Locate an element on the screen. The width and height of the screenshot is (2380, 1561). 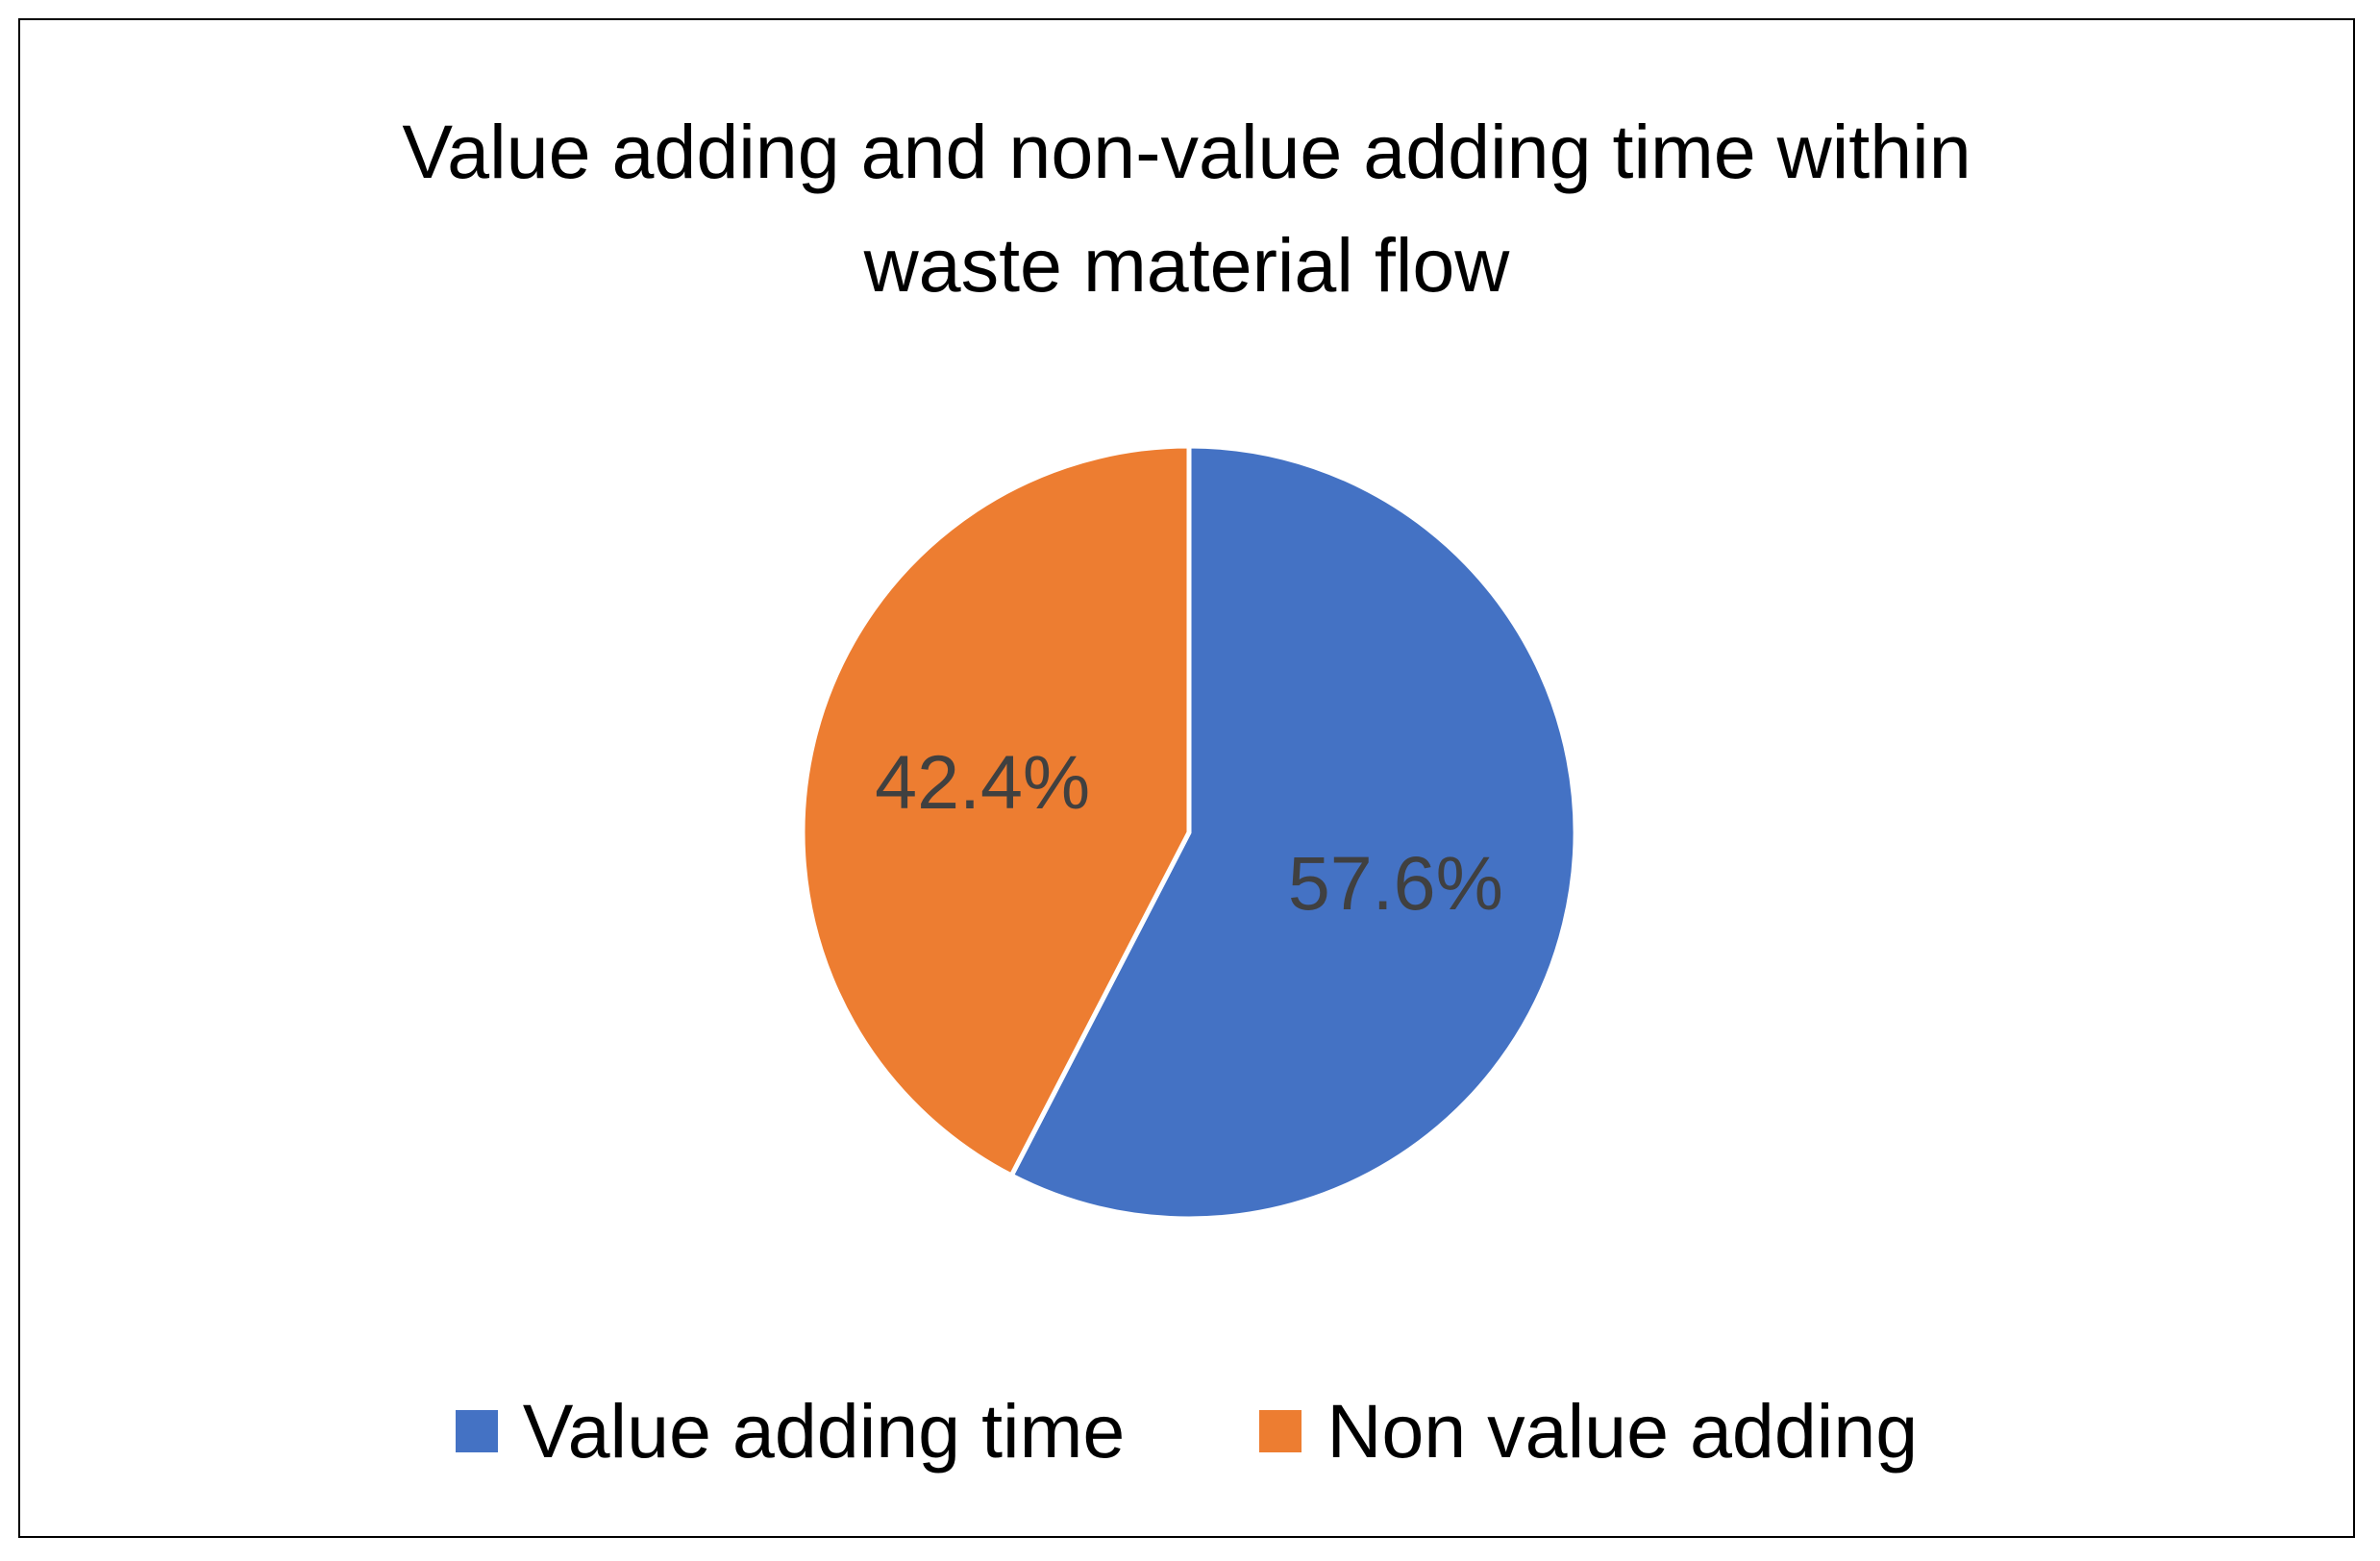
legend: Value adding time Non value adding is located at coordinates (1187, 1431).